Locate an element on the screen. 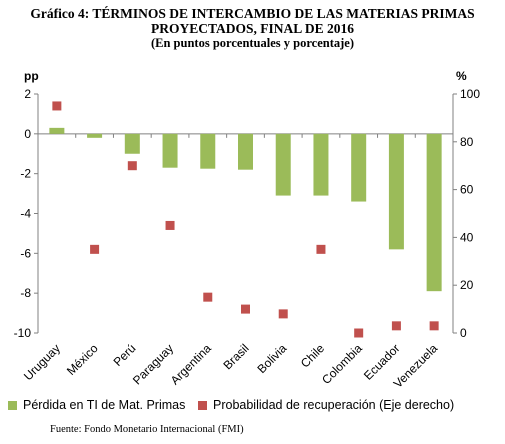 The image size is (505, 444). category-label: Brasil is located at coordinates (235, 356).